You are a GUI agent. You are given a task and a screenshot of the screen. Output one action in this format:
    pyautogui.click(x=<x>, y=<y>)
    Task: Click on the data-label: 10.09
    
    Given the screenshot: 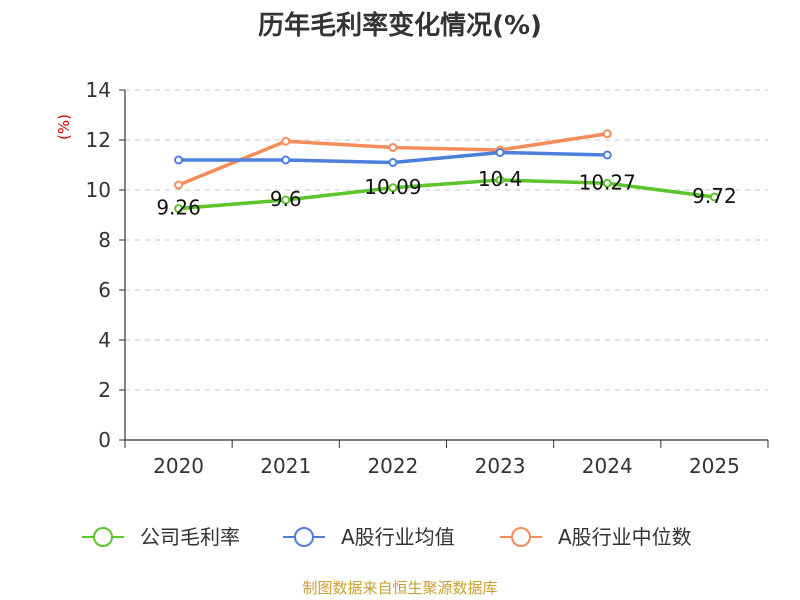 What is the action you would take?
    pyautogui.click(x=392, y=187)
    